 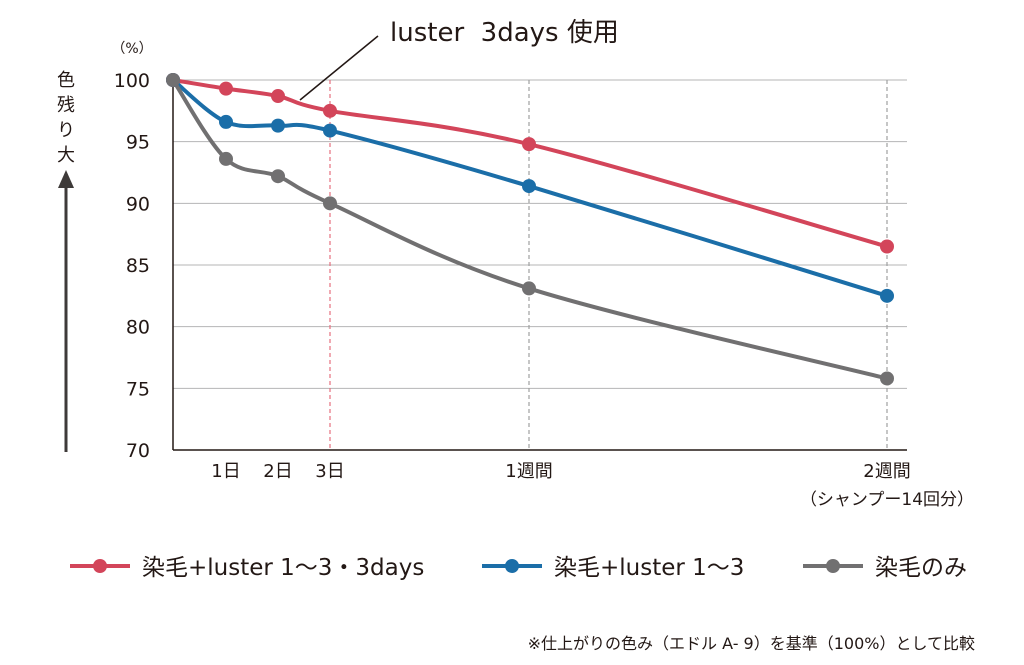 I want to click on y-axis-label-char: 色, so click(x=66, y=80).